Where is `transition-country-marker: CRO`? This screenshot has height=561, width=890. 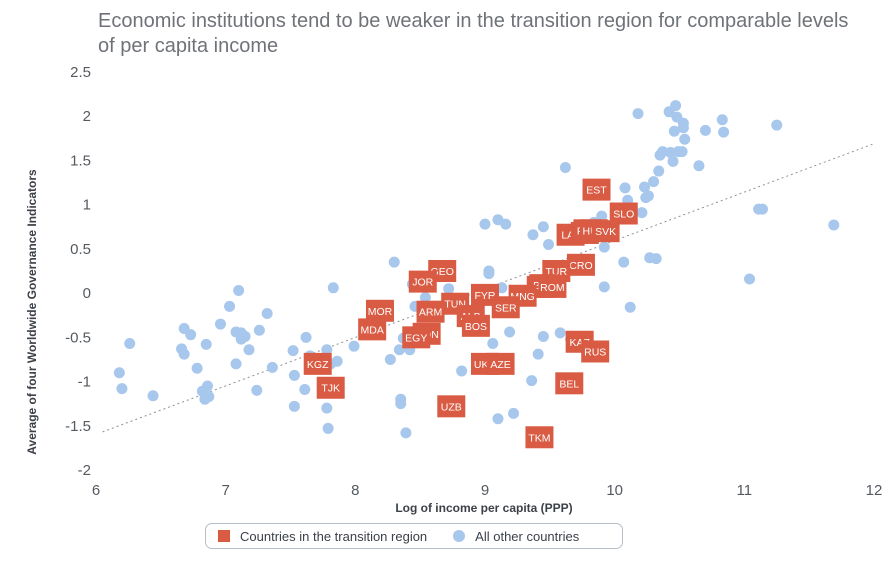 transition-country-marker: CRO is located at coordinates (580, 264).